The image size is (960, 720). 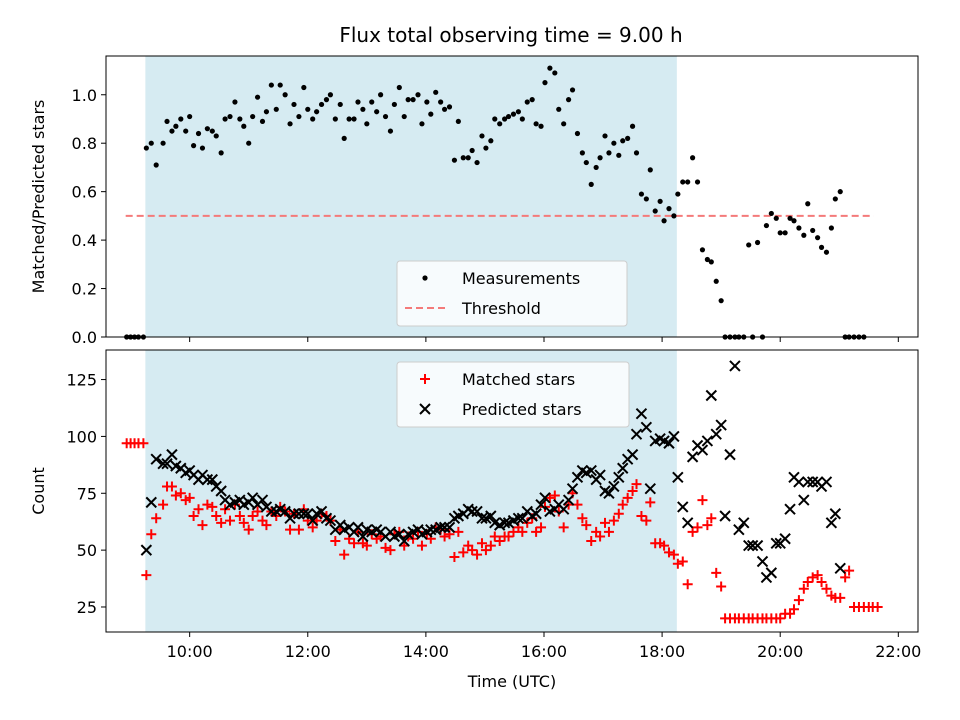 What do you see at coordinates (426, 651) in the screenshot?
I see `x-tick-label: 14:00` at bounding box center [426, 651].